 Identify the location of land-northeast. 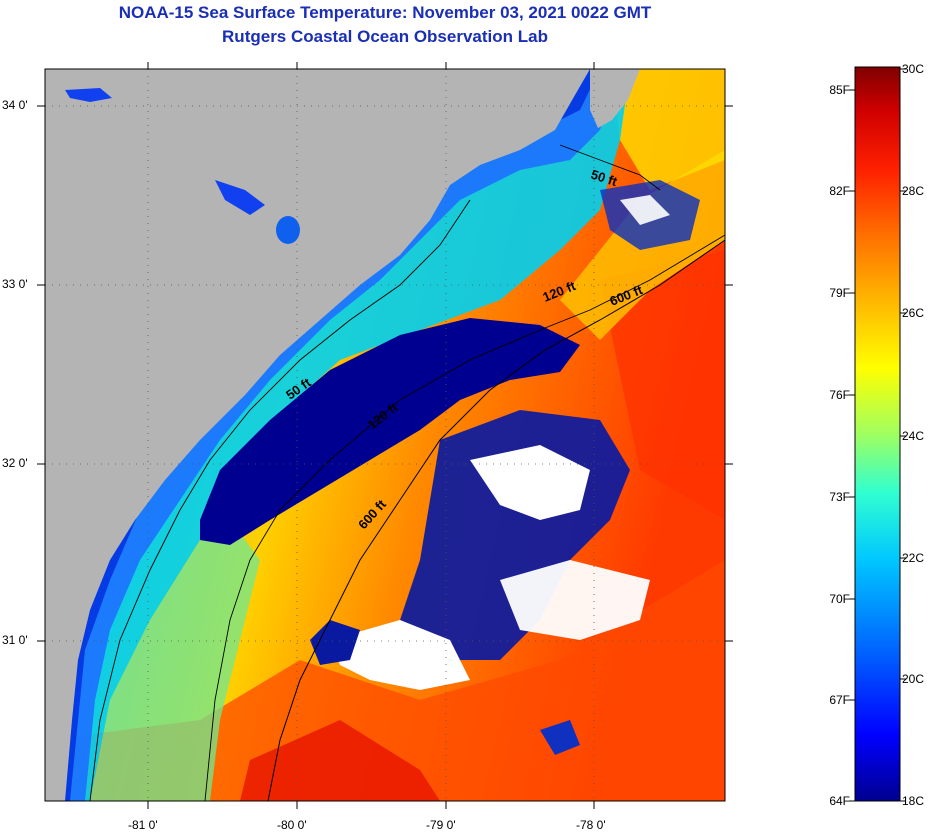
(615, 98).